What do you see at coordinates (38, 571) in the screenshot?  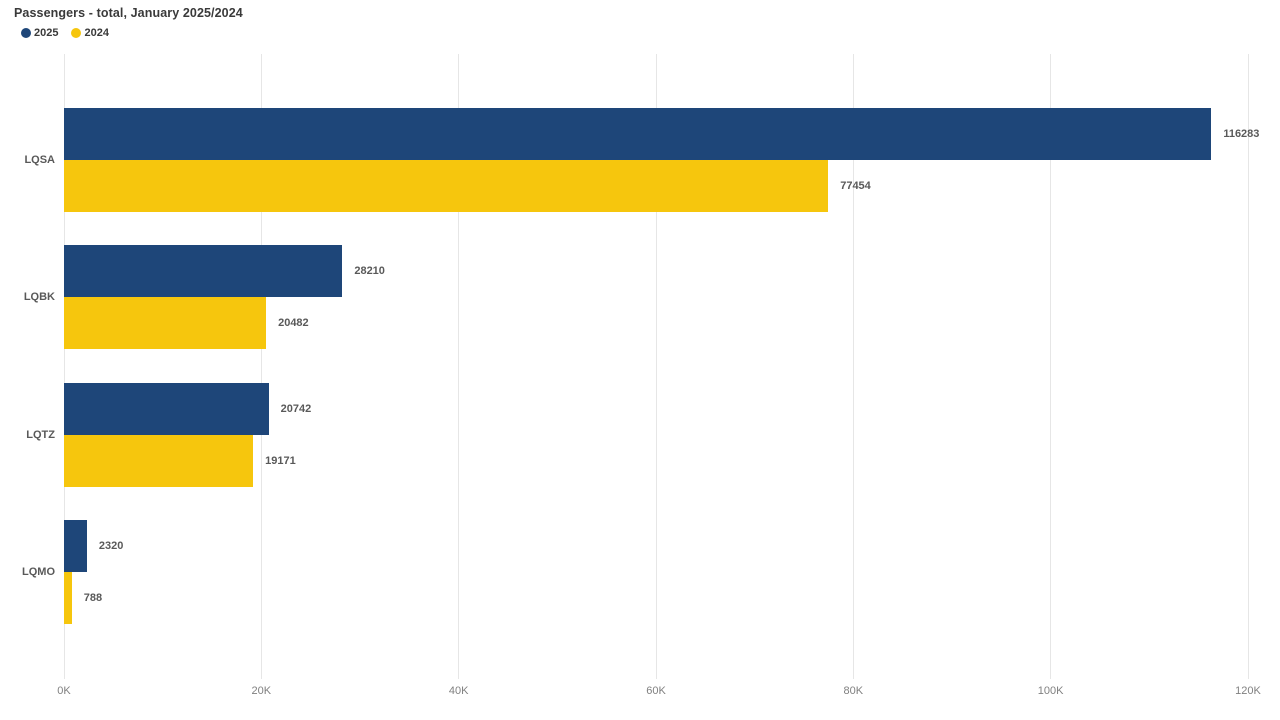 I see `category-label-lqmo: LQMO` at bounding box center [38, 571].